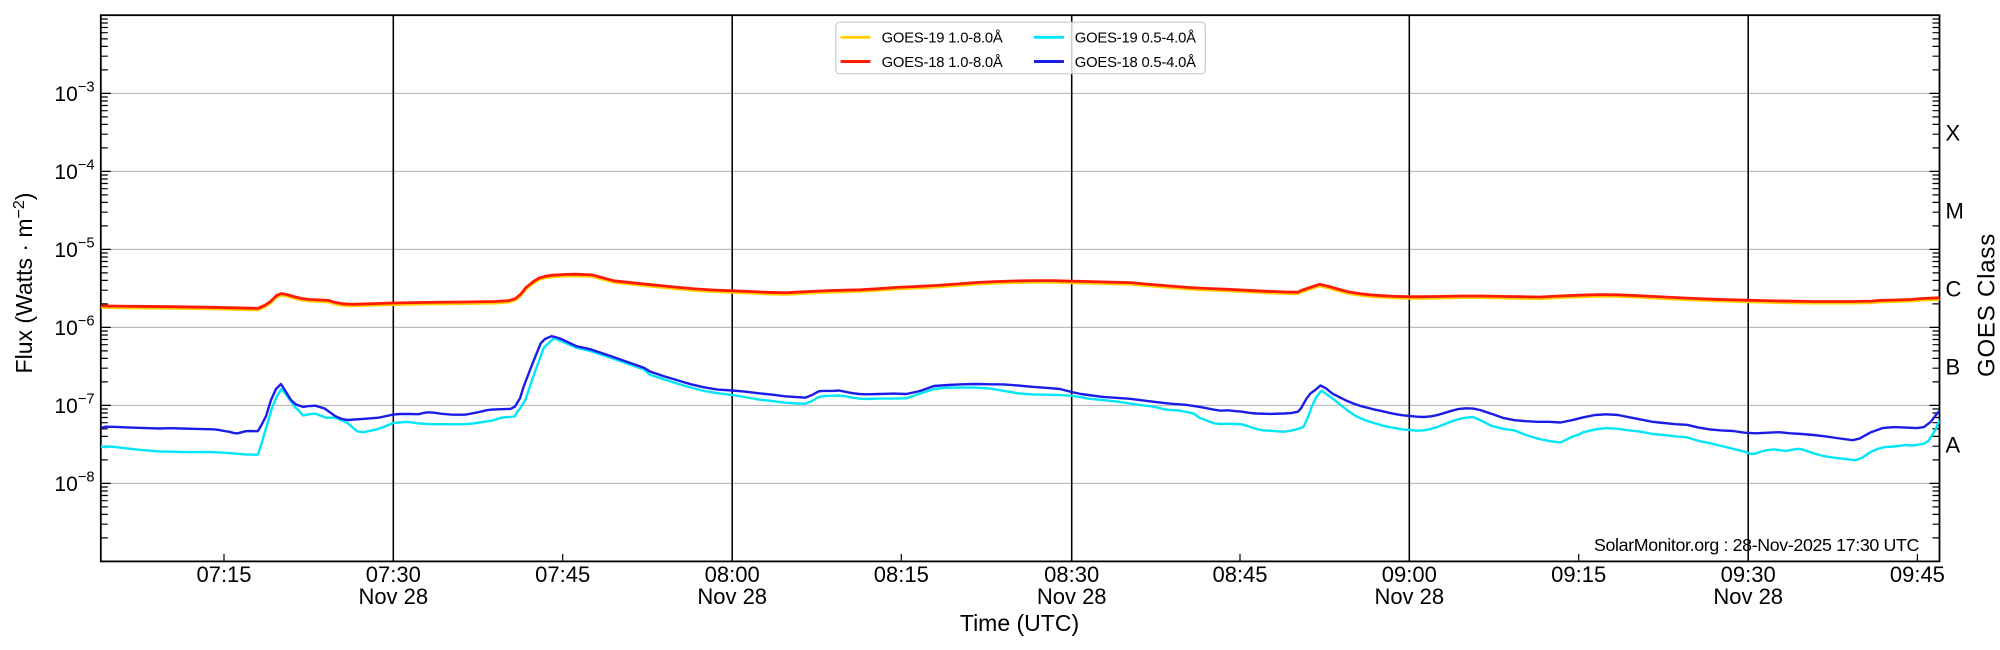  I want to click on svg-text: 09:00, so click(1409, 574).